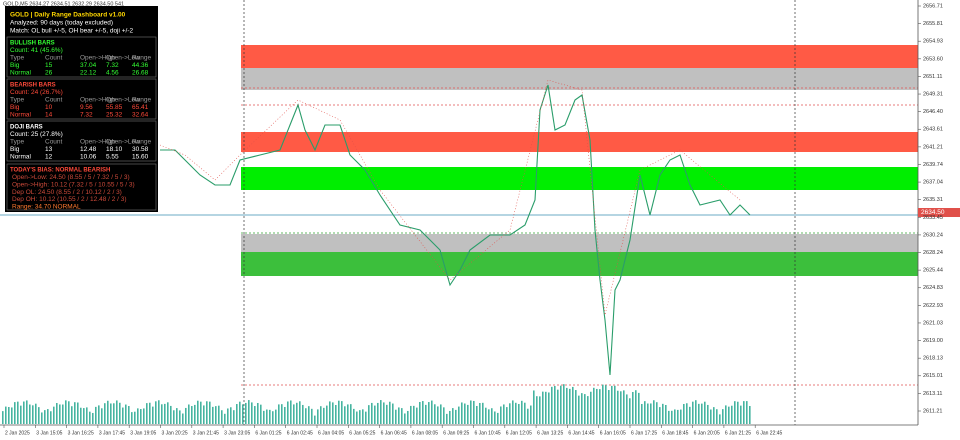 The width and height of the screenshot is (960, 440). What do you see at coordinates (15, 65) in the screenshot?
I see `table-cell: Big` at bounding box center [15, 65].